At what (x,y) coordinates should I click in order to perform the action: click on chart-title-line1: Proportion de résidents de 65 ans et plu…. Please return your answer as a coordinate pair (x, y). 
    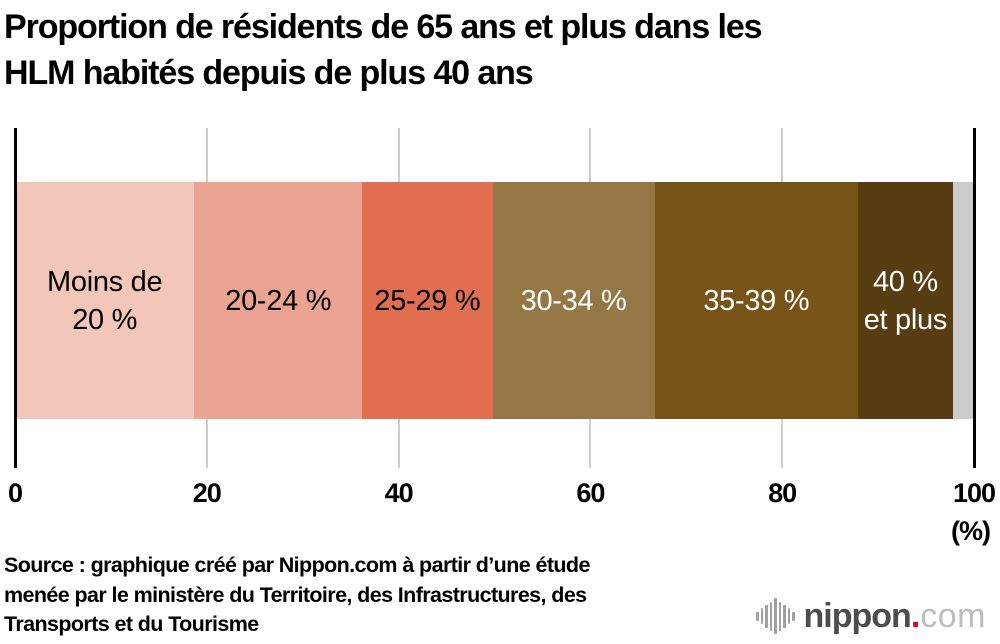
    Looking at the image, I should click on (383, 27).